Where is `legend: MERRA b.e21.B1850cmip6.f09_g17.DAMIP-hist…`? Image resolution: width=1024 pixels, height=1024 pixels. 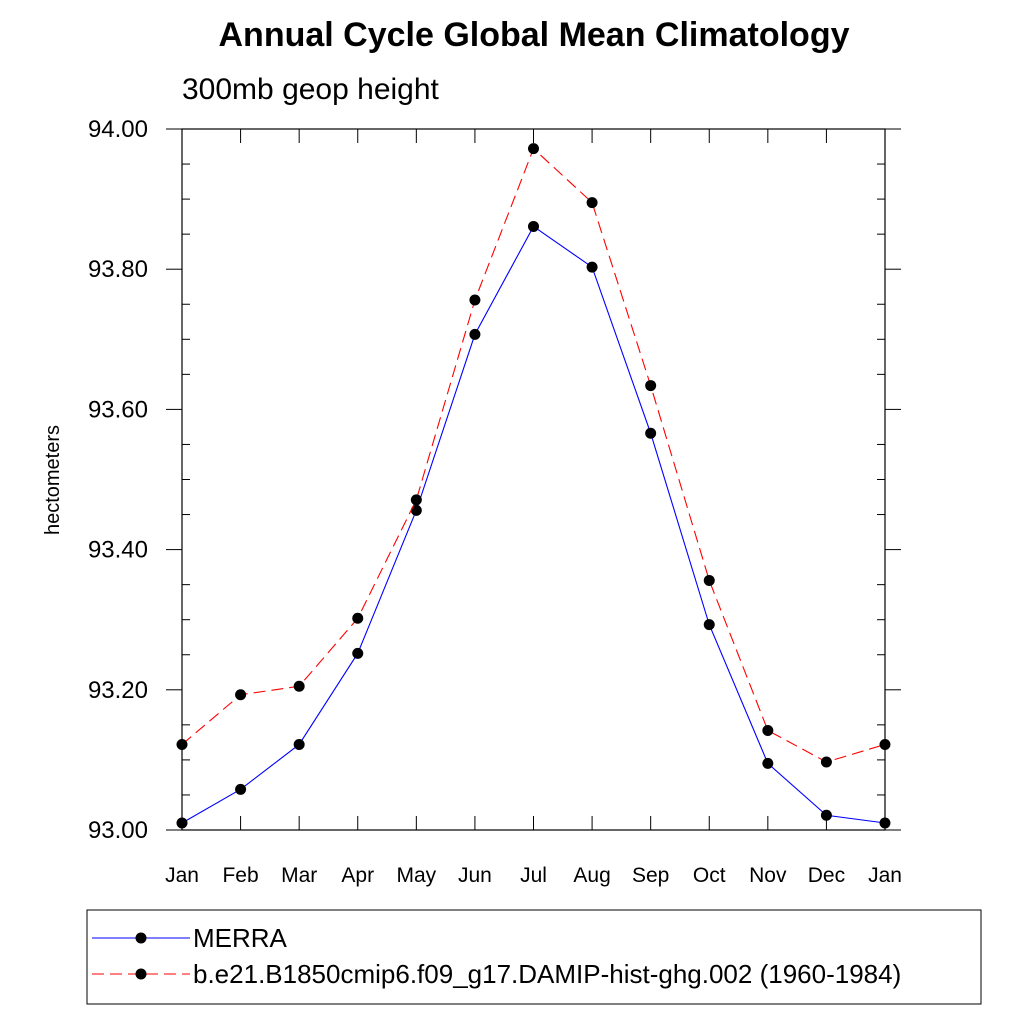 legend: MERRA b.e21.B1850cmip6.f09_g17.DAMIP-hist… is located at coordinates (496, 956).